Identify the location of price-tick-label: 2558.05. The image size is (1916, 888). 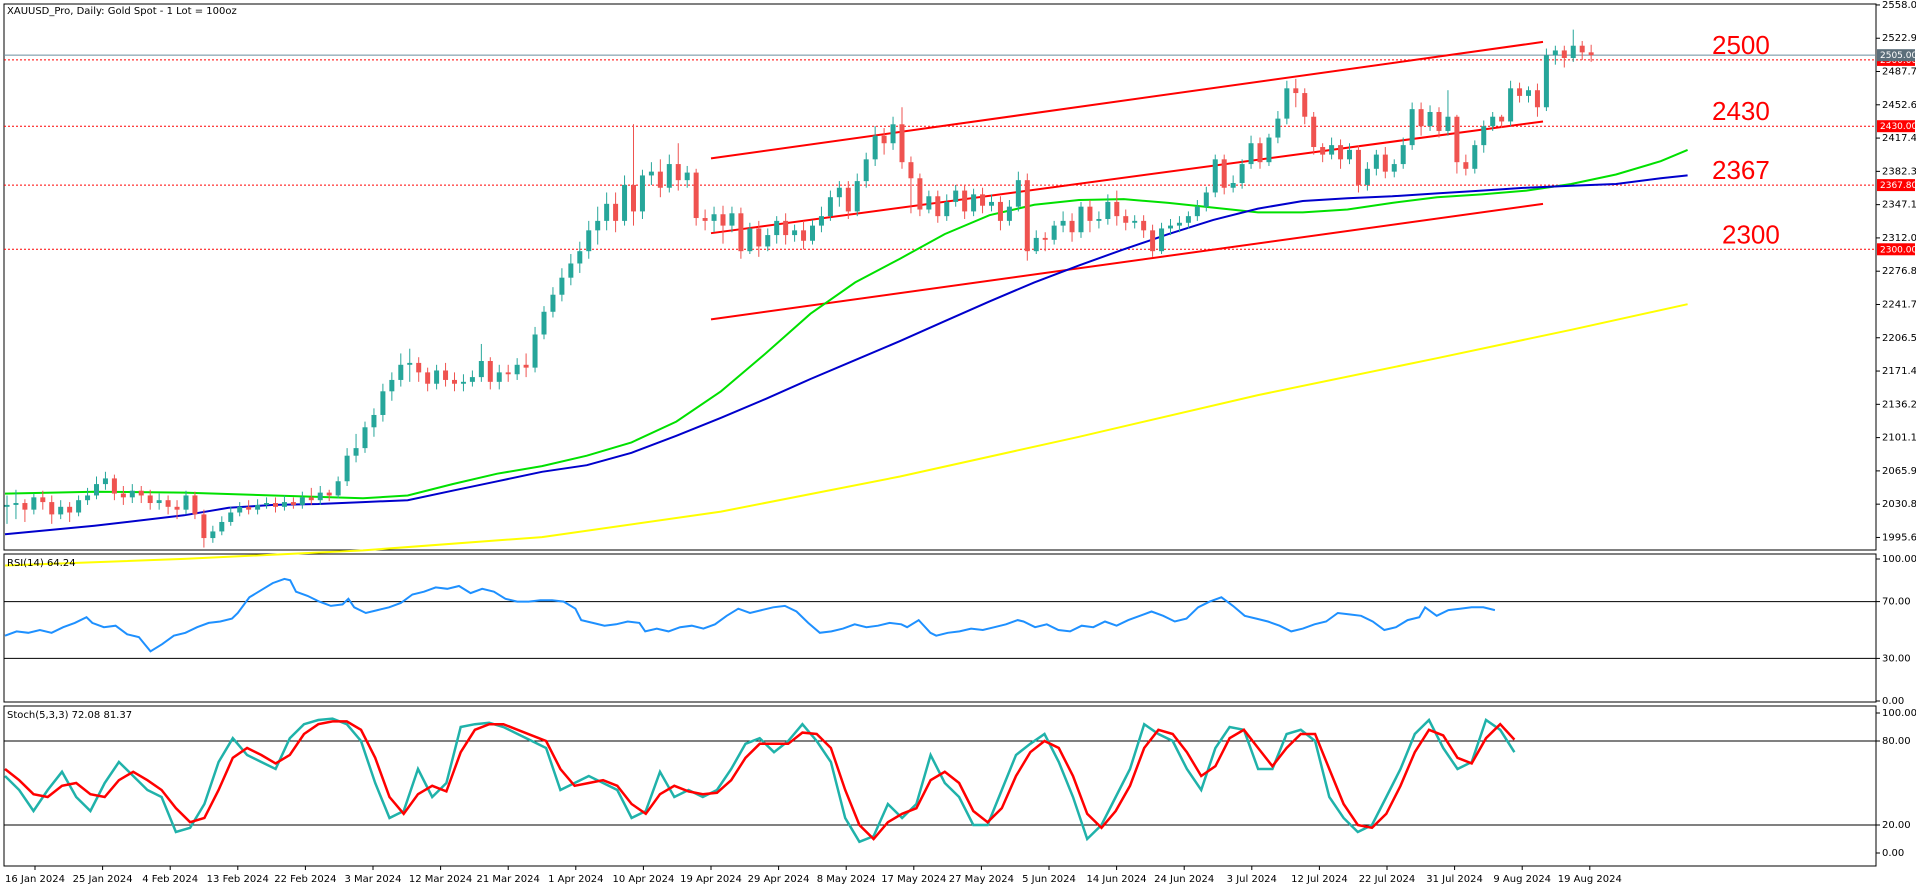
(1899, 5).